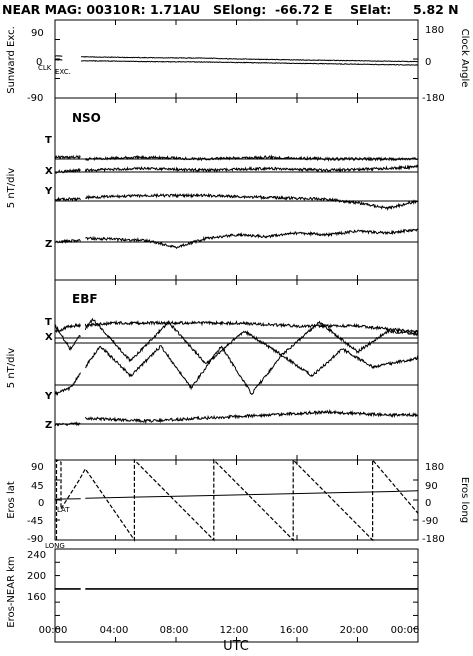  I want to click on sunward-left-tick-bottom: -90, so click(35, 98).